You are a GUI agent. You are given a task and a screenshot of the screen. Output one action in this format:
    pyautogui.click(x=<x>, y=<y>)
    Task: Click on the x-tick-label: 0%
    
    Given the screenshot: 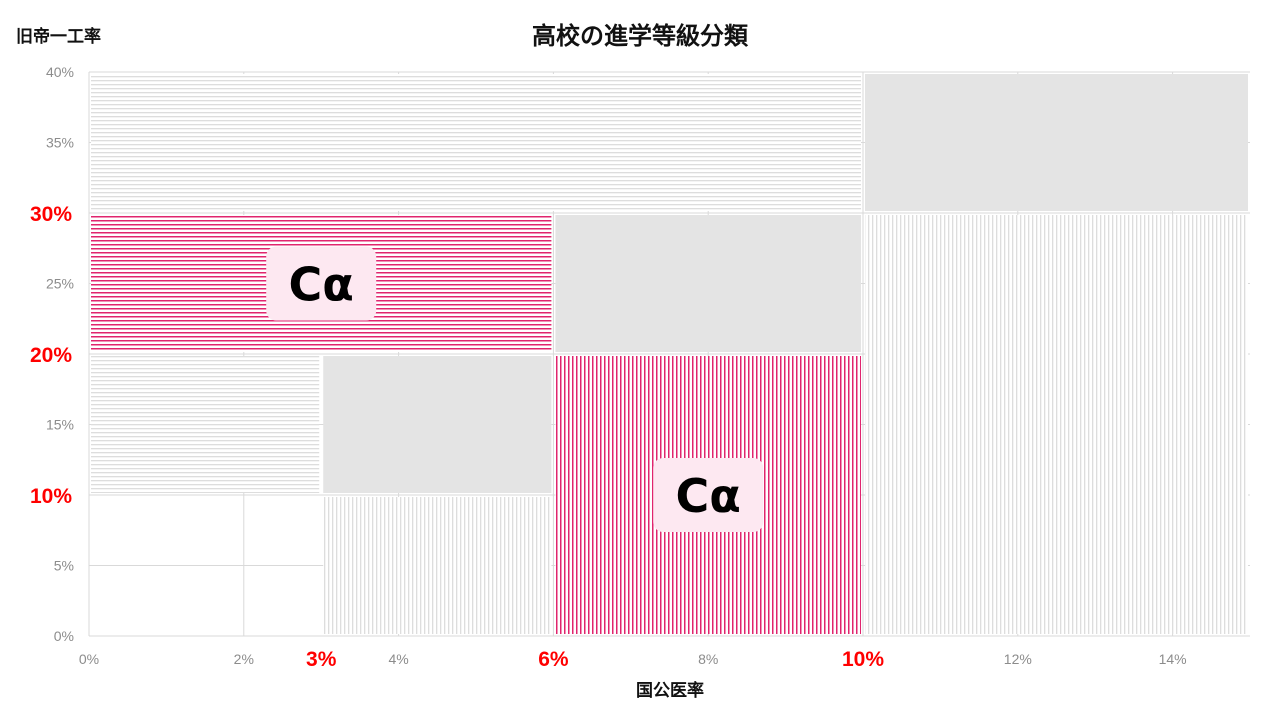 What is the action you would take?
    pyautogui.click(x=89, y=659)
    